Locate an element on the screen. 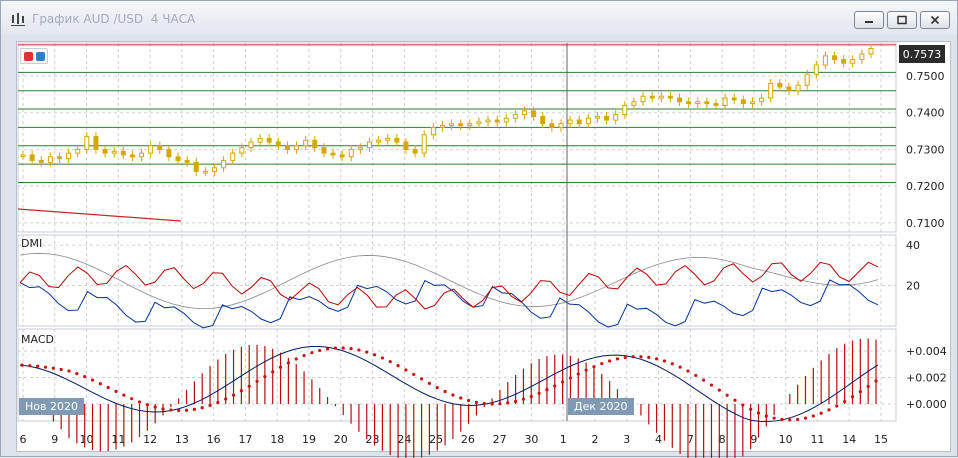  window-title: График AUD /USD 4 ЧАСА is located at coordinates (114, 19).